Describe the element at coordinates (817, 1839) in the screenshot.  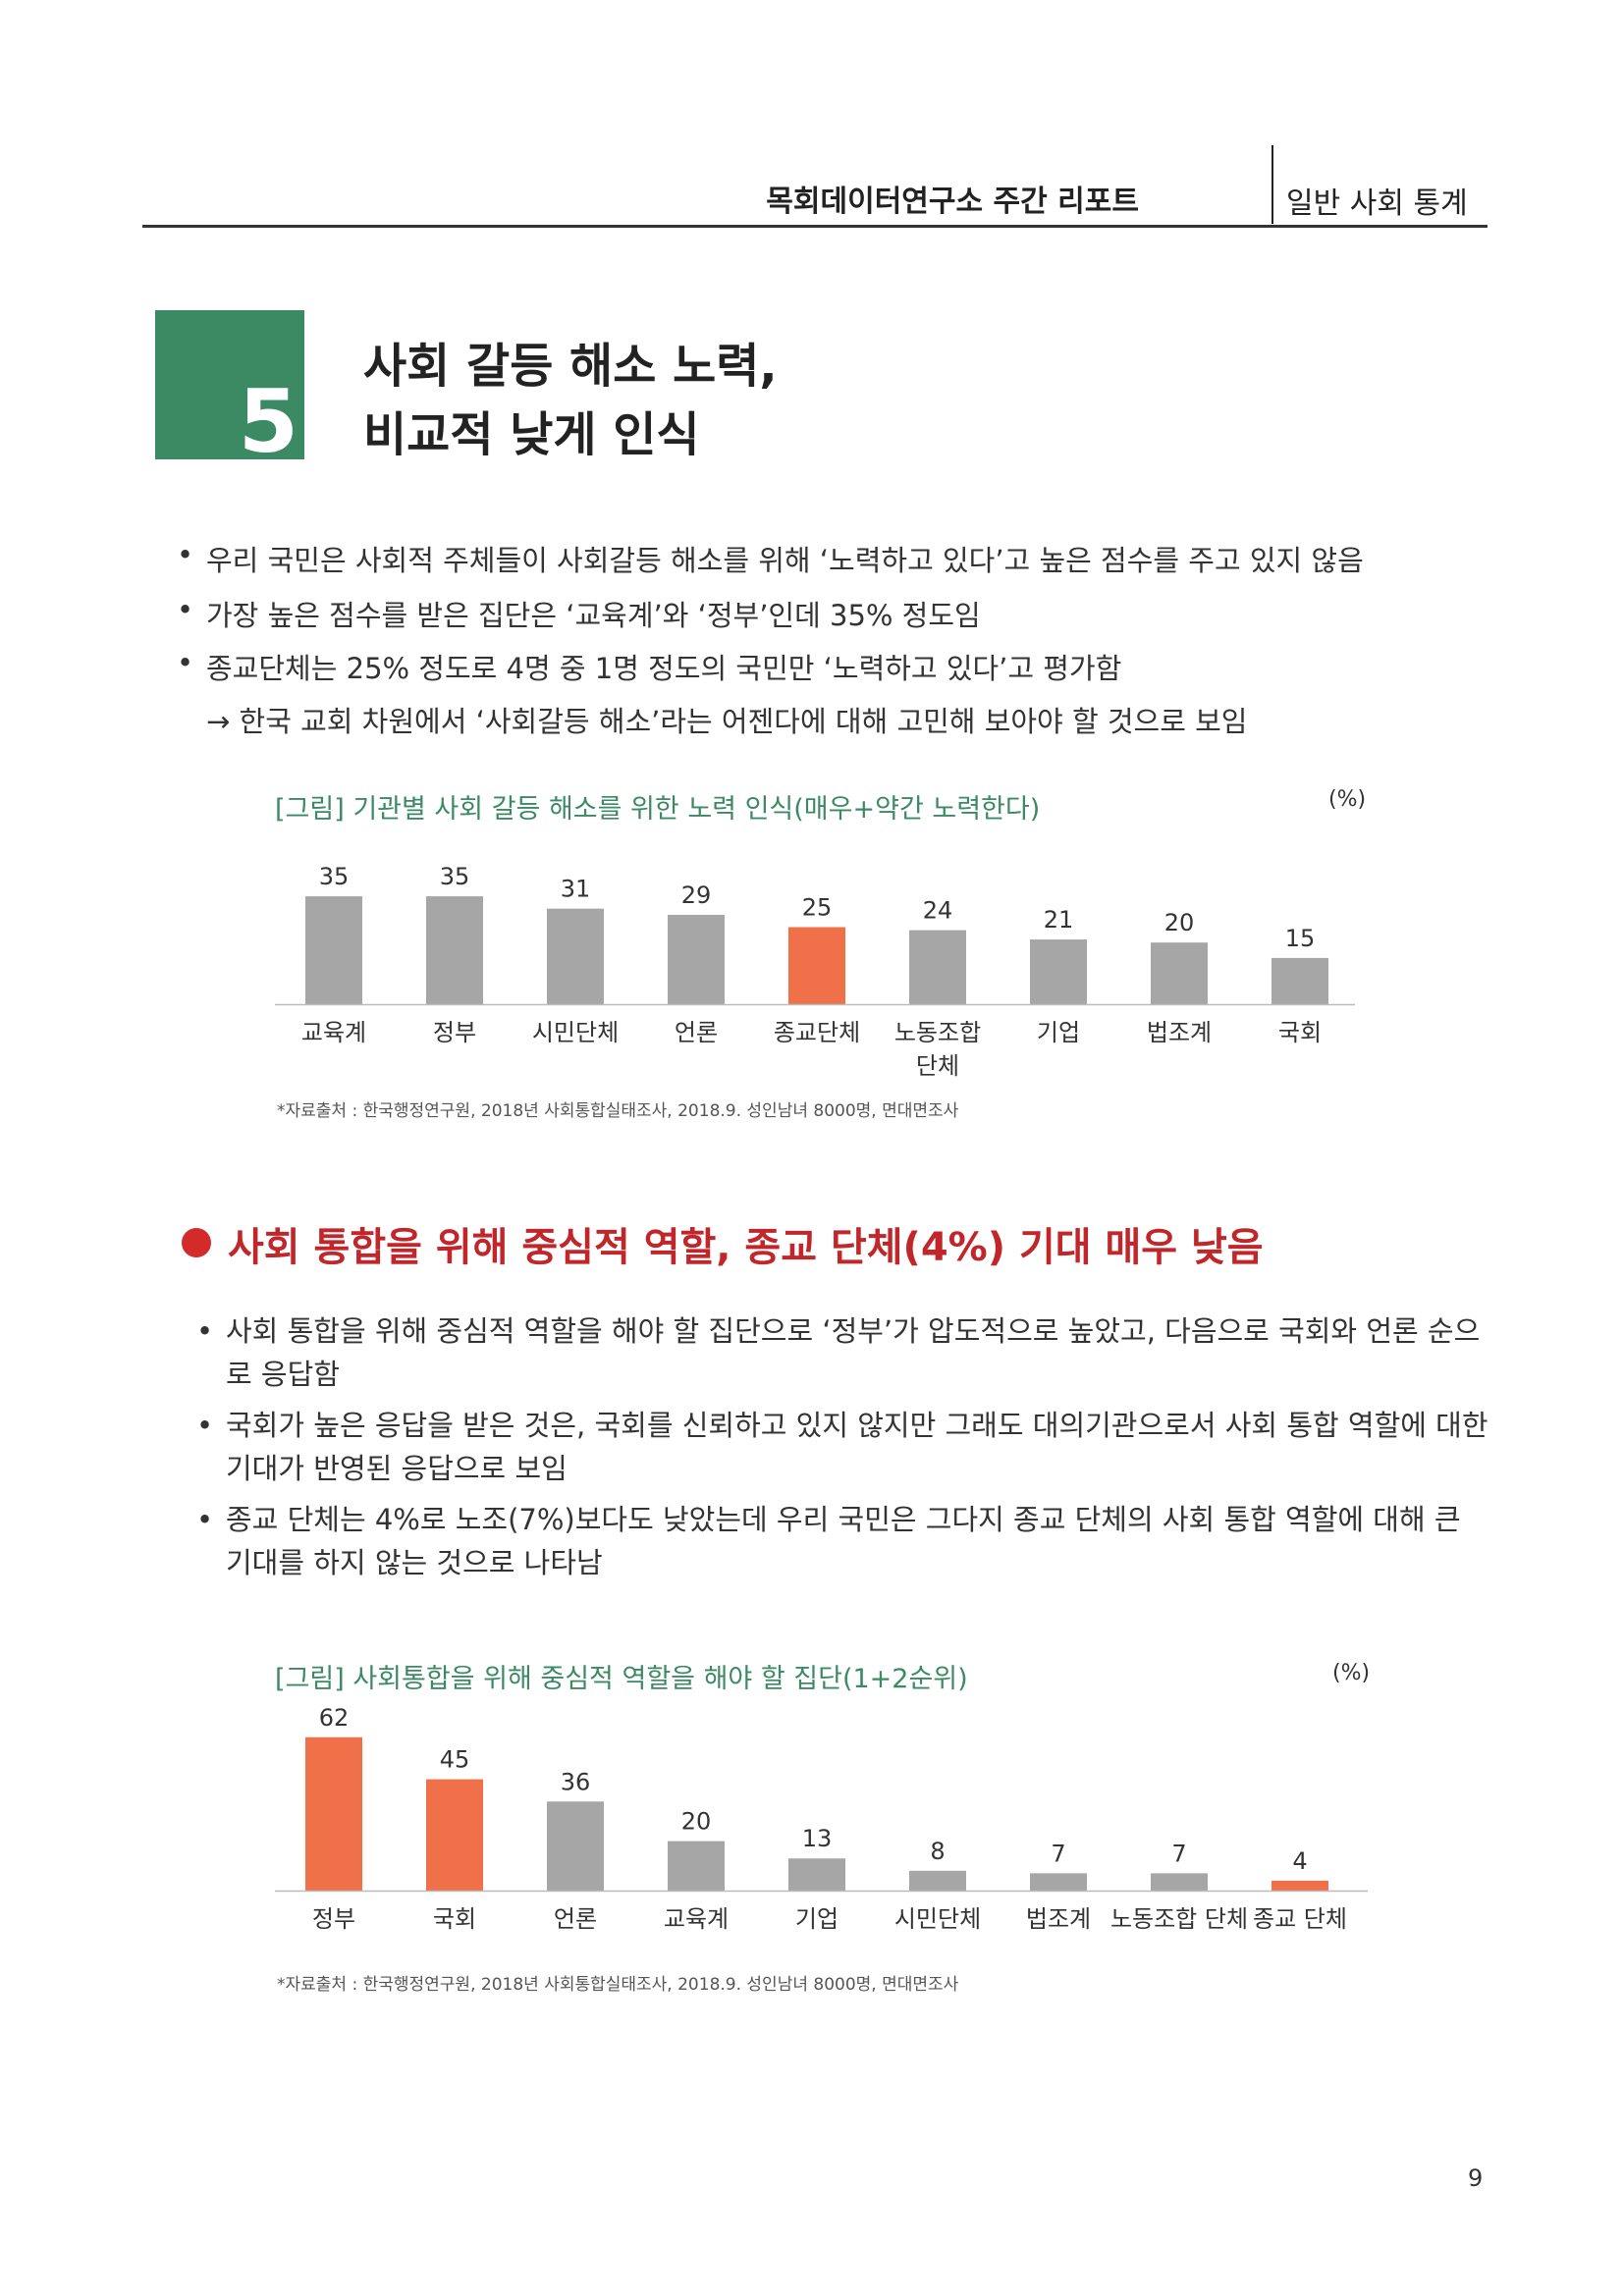
I see `chart2-value-label: 13` at that location.